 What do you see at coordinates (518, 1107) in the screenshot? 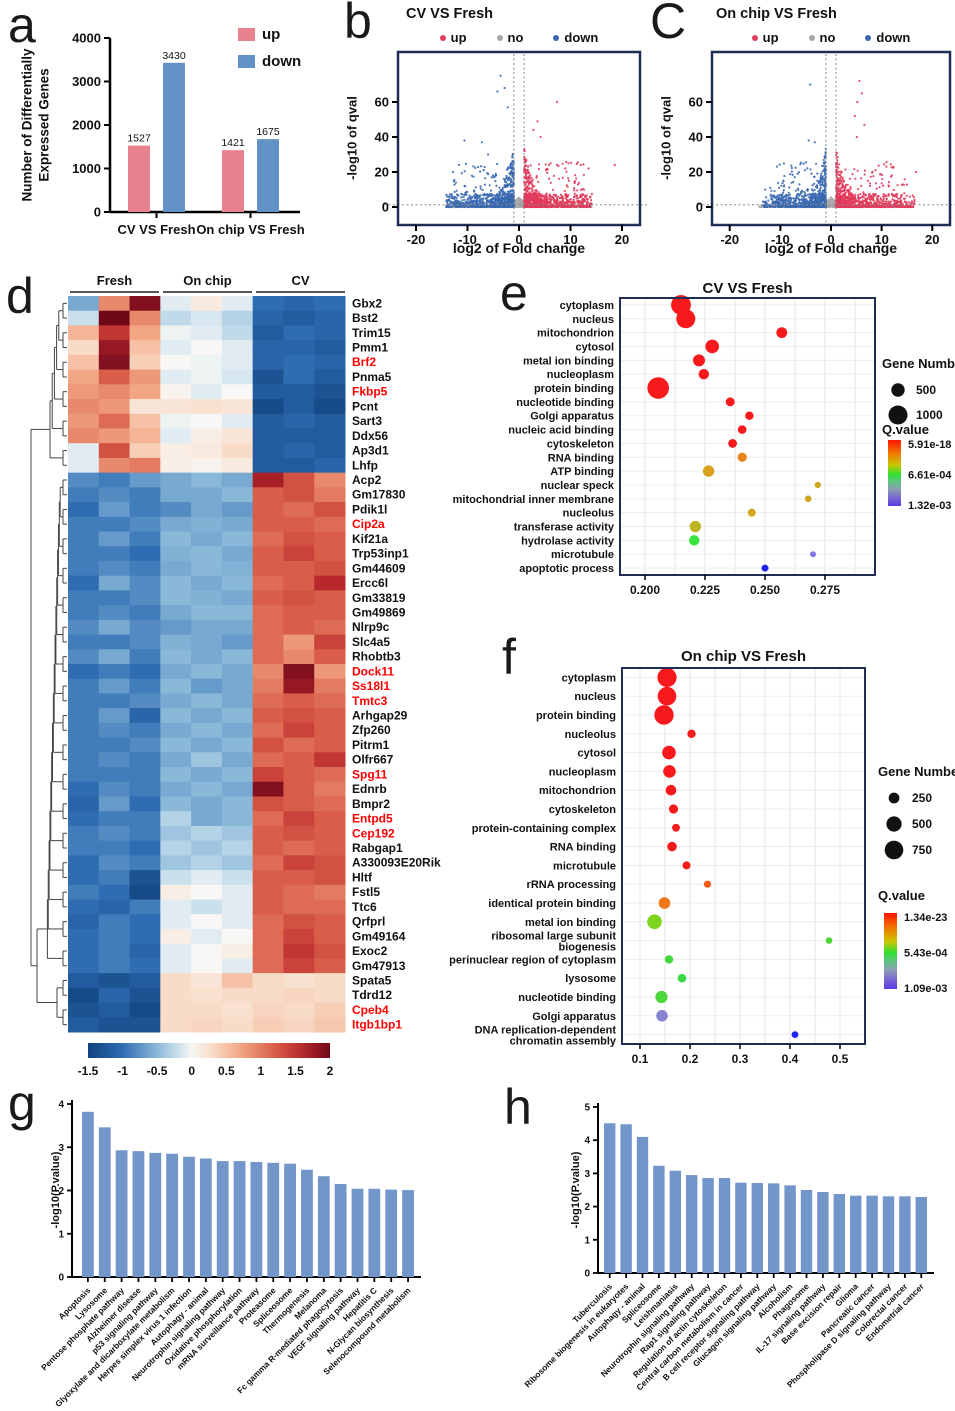
I see `panel-letter-h: h` at bounding box center [518, 1107].